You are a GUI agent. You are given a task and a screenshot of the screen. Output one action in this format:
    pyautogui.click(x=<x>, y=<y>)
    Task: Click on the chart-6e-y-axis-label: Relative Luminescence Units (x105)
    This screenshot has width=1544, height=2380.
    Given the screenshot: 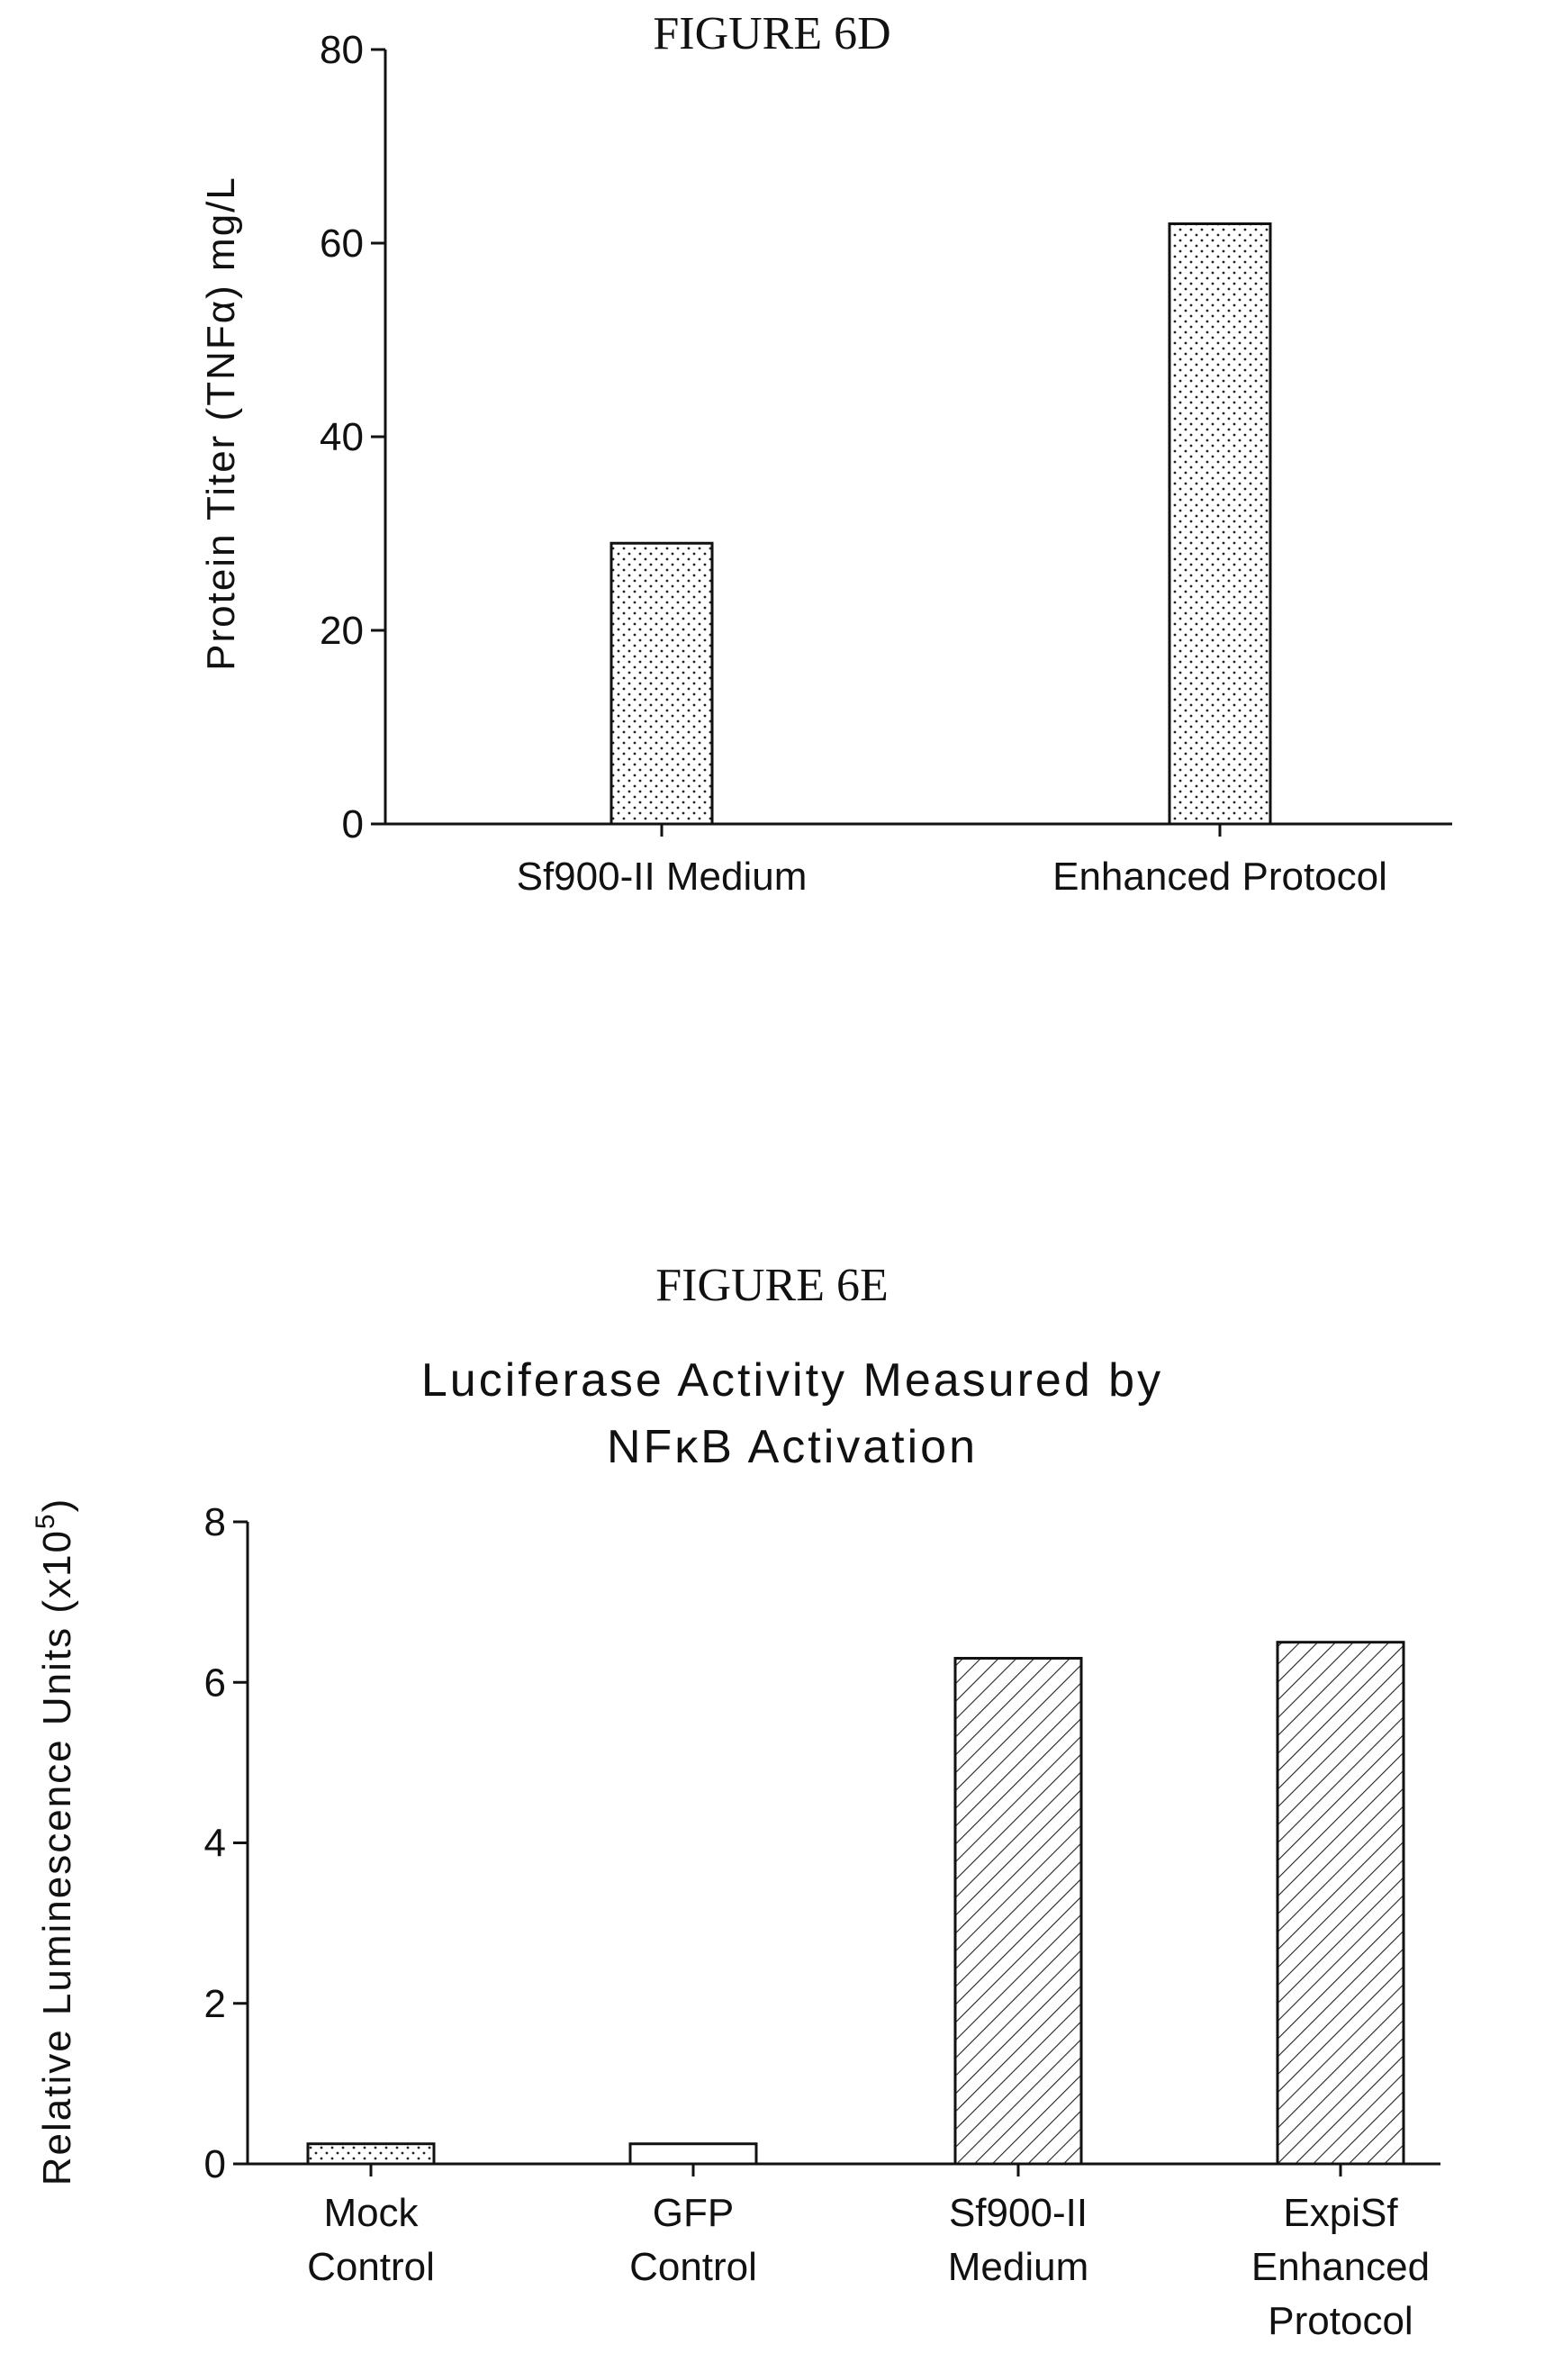 What is the action you would take?
    pyautogui.click(x=55, y=1842)
    